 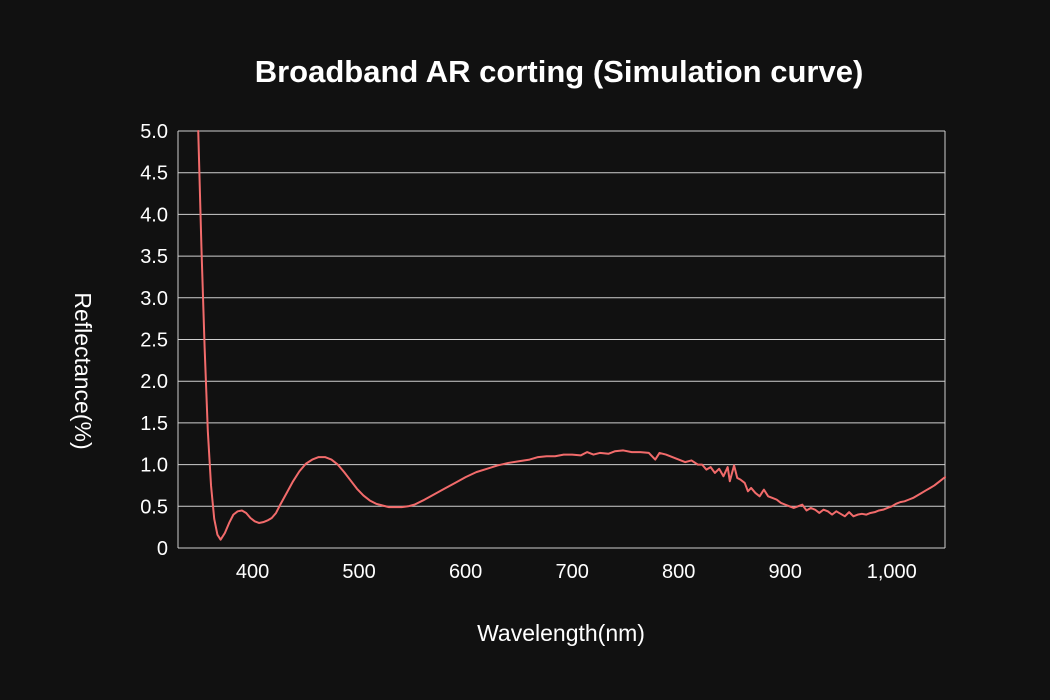 I want to click on y-tick-label-7: 3.5, so click(x=154, y=257).